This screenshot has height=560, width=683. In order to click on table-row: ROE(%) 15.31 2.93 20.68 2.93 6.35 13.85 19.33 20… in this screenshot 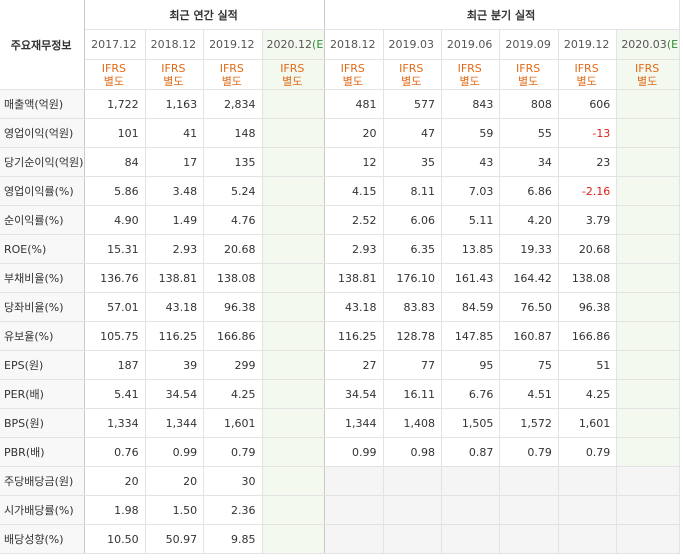, I will do `click(340, 249)`.